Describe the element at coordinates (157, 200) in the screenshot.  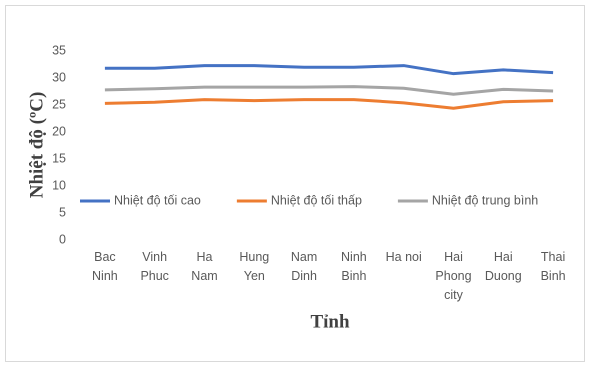
I see `legend-label: Nhiệt độ tối cao` at that location.